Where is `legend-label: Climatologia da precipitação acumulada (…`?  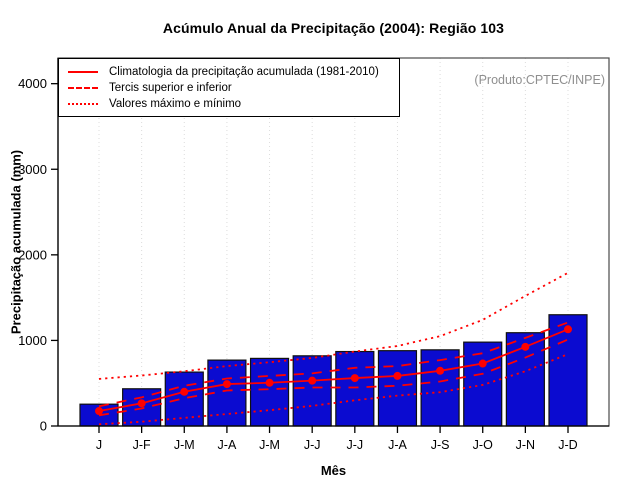 legend-label: Climatologia da precipitação acumulada (… is located at coordinates (244, 72).